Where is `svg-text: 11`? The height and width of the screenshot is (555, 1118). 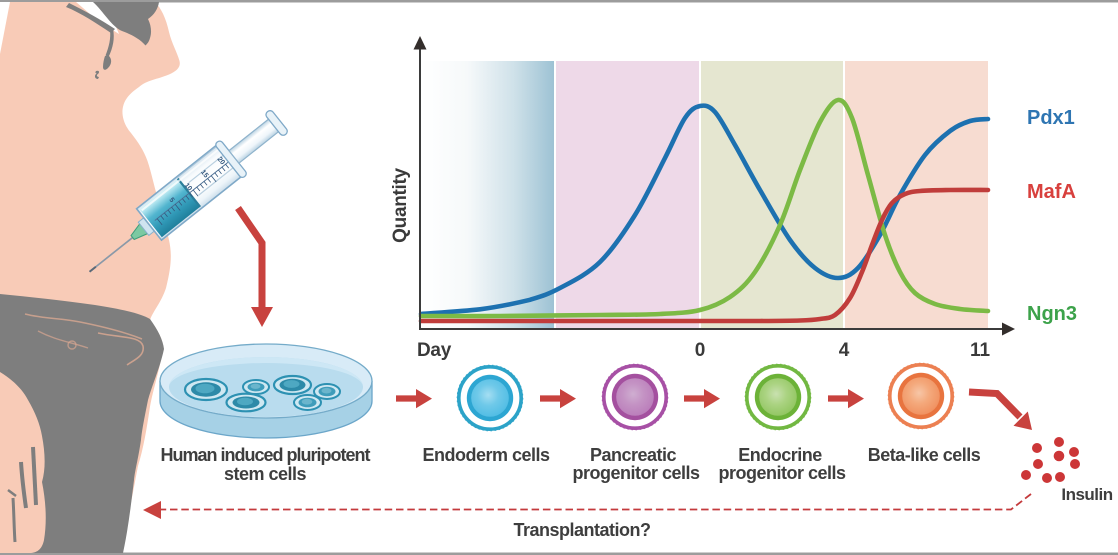 svg-text: 11 is located at coordinates (980, 350).